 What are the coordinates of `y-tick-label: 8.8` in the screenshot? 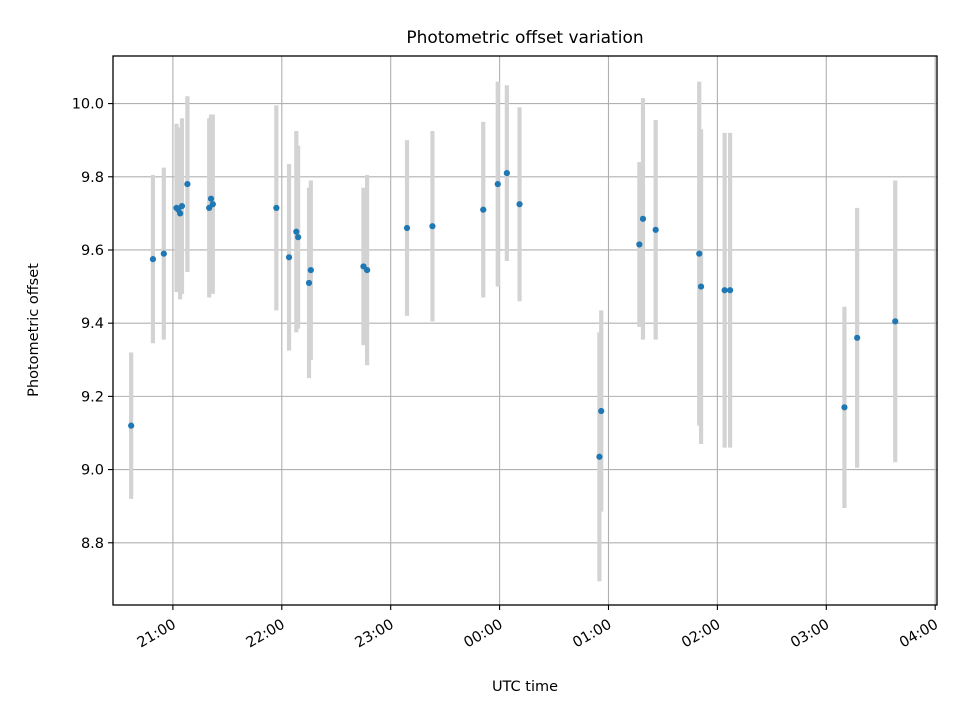 It's located at (92, 544).